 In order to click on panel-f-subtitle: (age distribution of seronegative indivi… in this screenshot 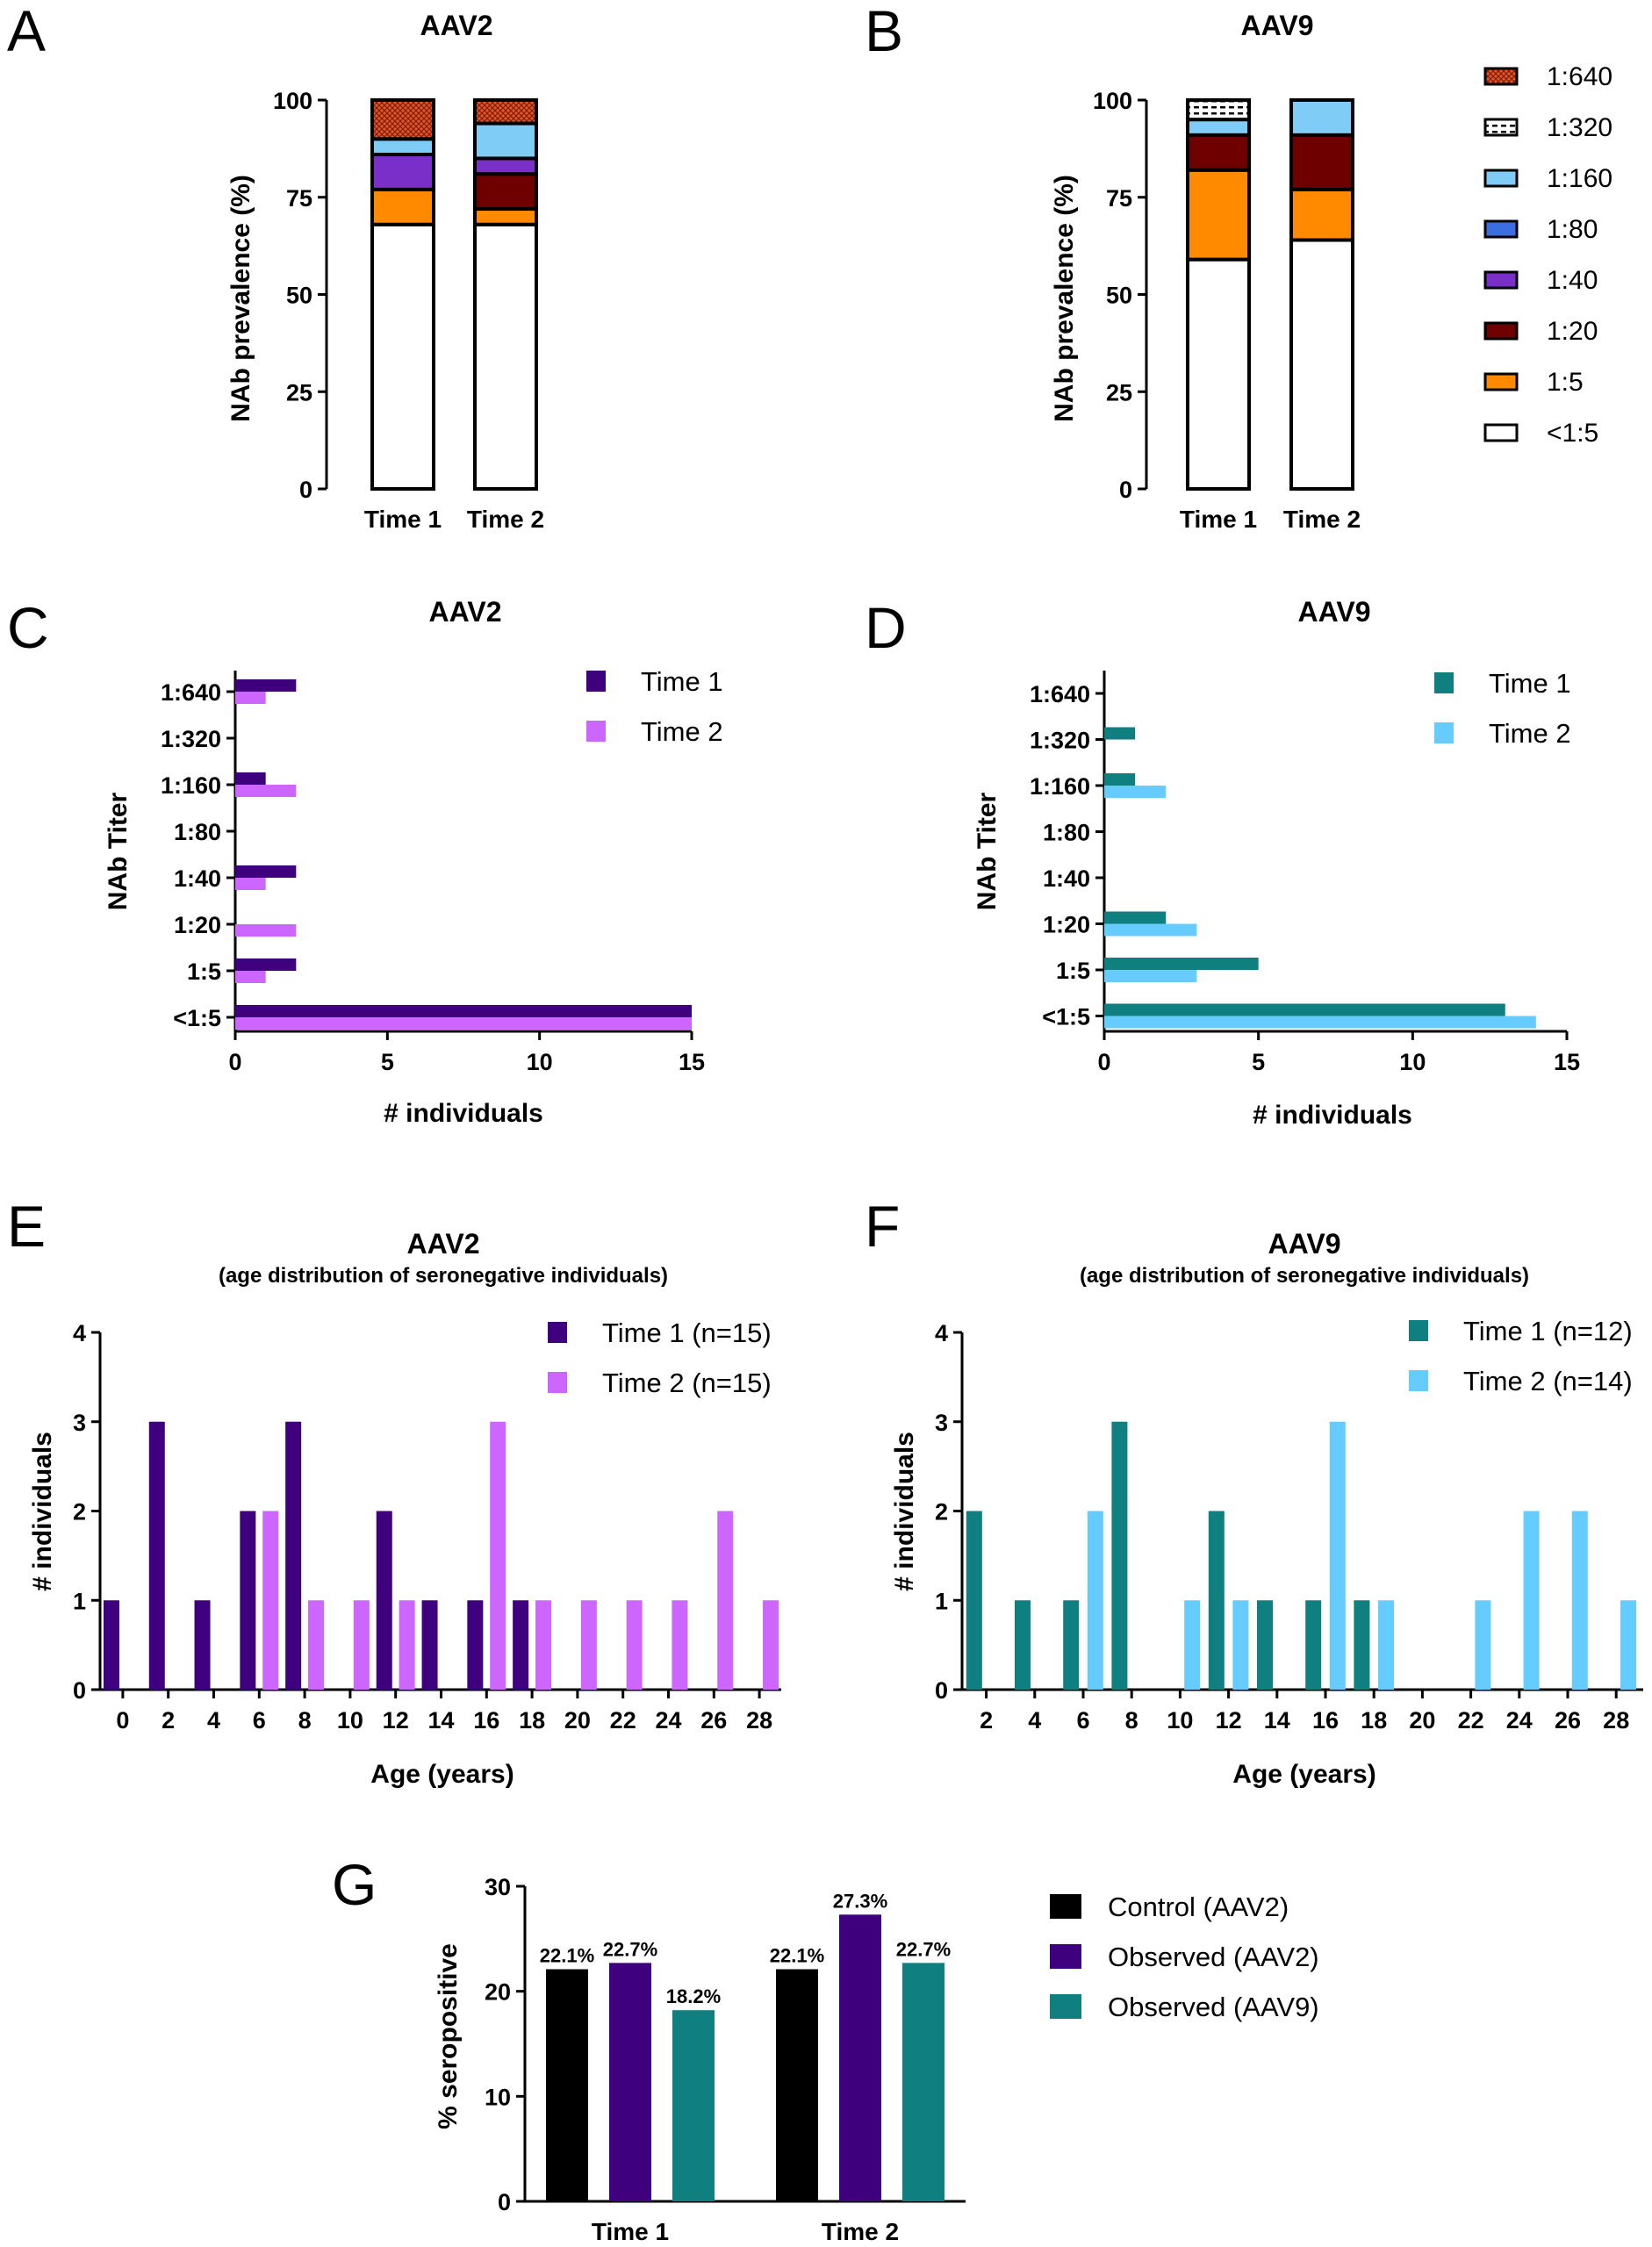, I will do `click(1304, 1276)`.